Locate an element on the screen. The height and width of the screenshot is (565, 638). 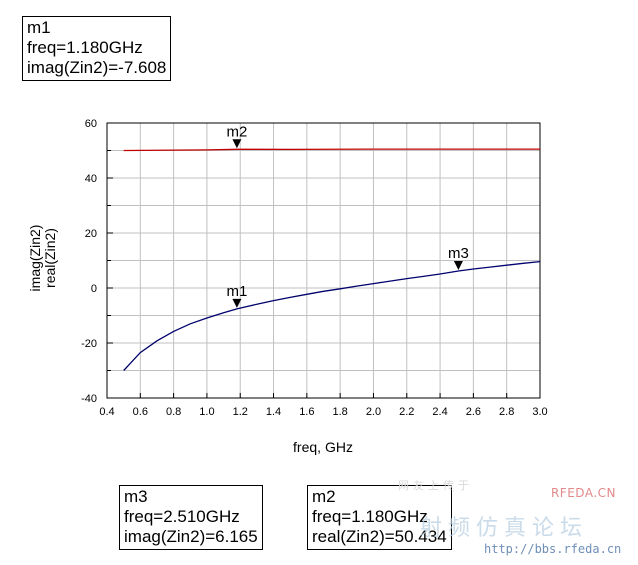
x-tick-label: 2.6 is located at coordinates (473, 412).